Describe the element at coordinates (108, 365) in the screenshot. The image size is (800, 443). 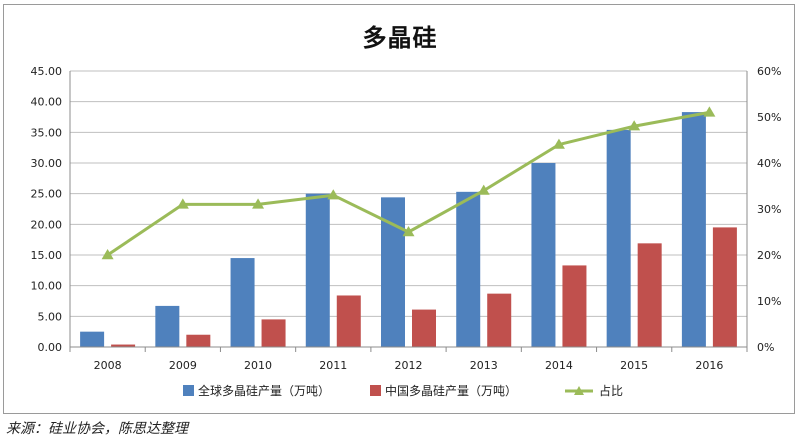
I see `x-tick-label: 2008` at that location.